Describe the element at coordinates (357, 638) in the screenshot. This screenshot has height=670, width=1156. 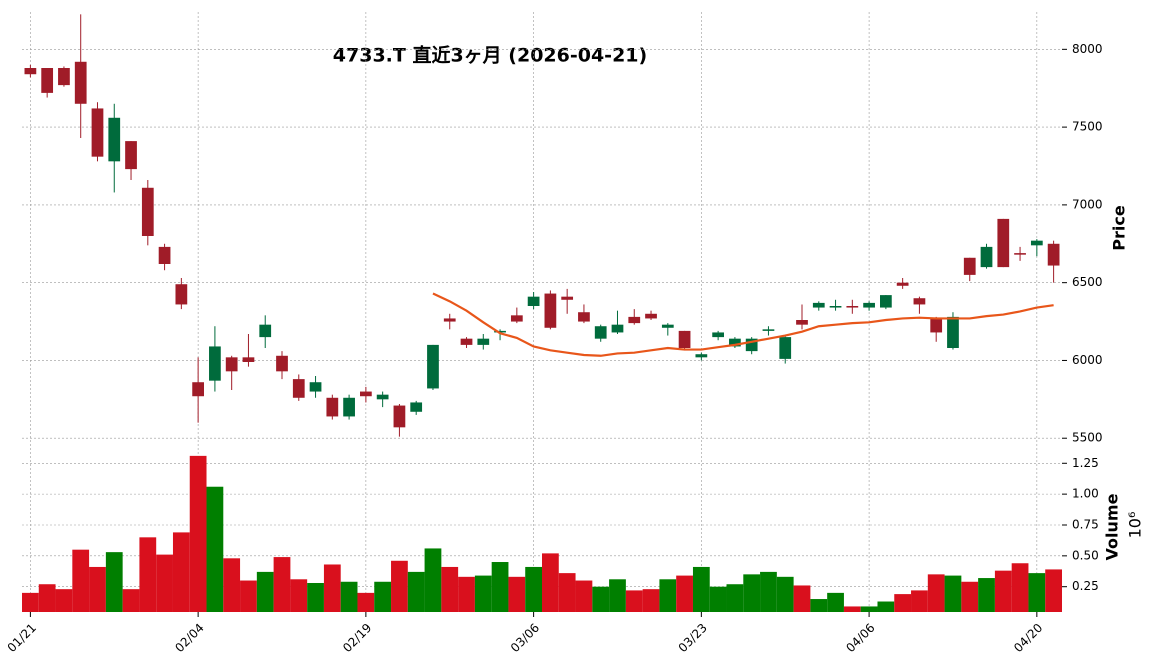
I see `x-tick-label: 02/19` at that location.